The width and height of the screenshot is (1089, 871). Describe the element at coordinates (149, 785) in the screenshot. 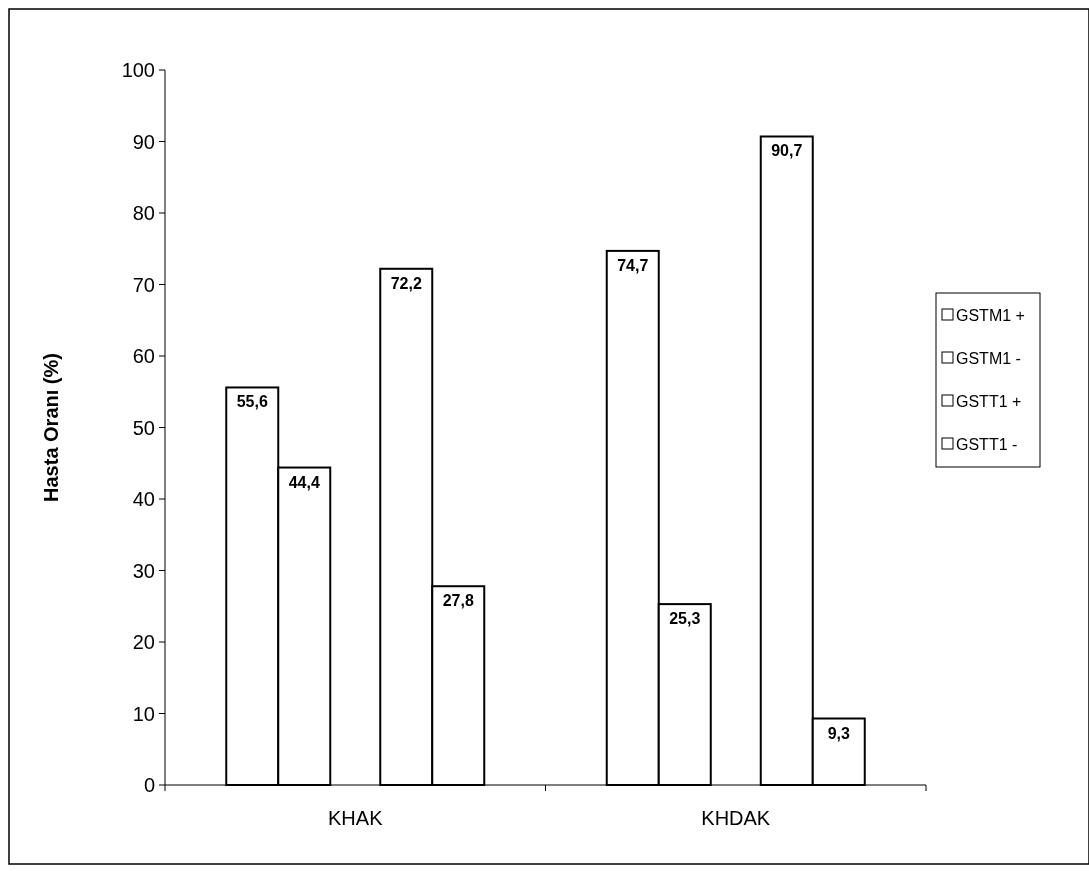

I see `y-tick-label: 0` at that location.